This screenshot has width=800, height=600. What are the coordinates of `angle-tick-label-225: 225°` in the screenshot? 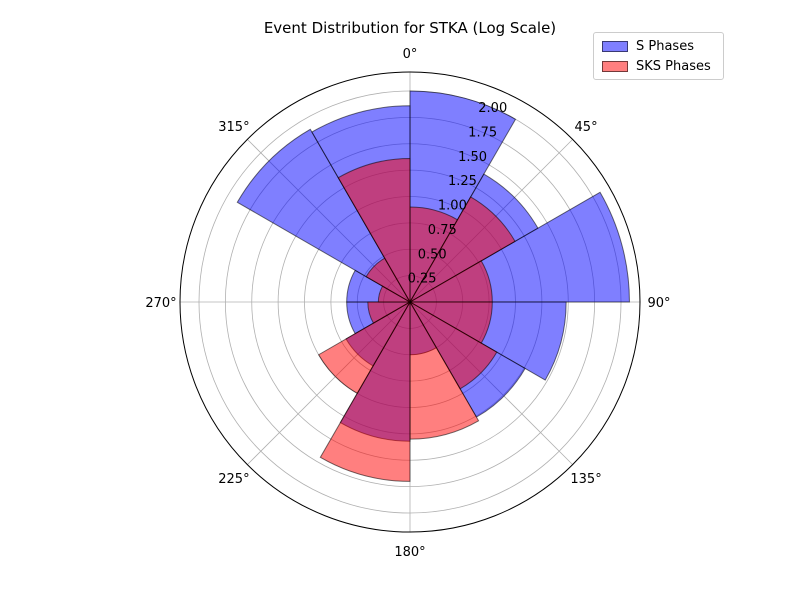 It's located at (233, 479).